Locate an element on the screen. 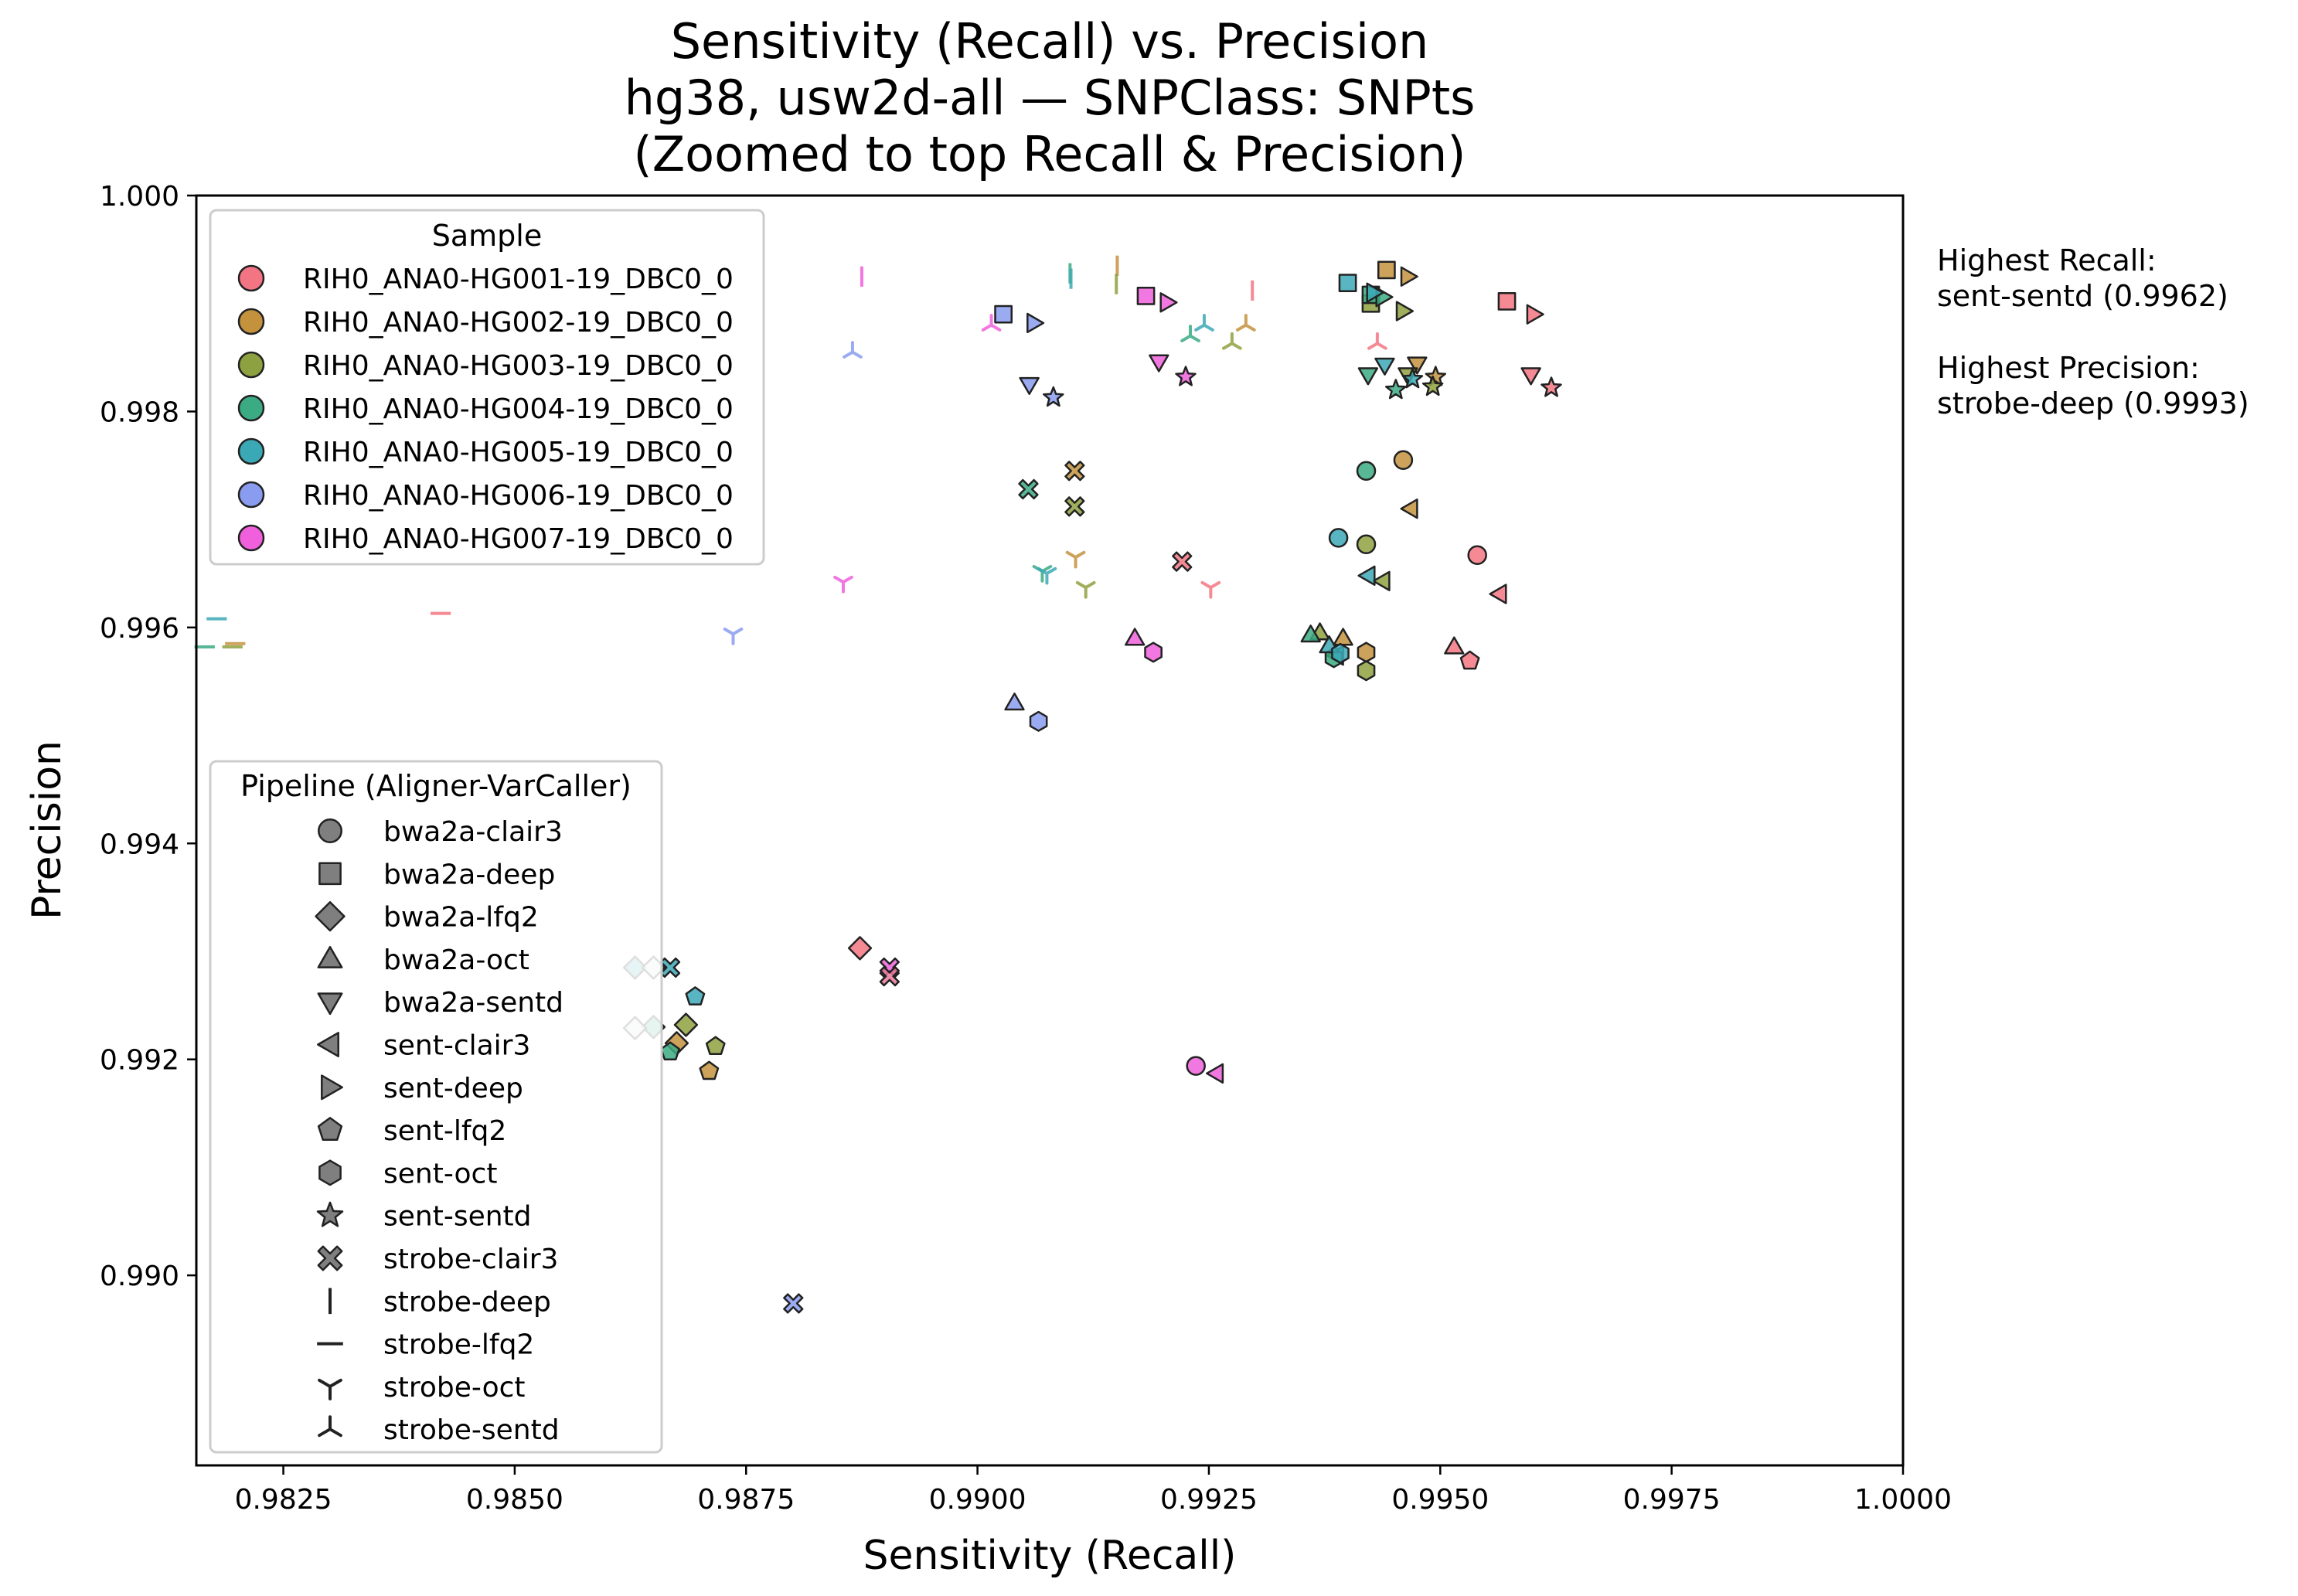  pipeline-legend-item: sent-clair3 is located at coordinates (423, 1046).